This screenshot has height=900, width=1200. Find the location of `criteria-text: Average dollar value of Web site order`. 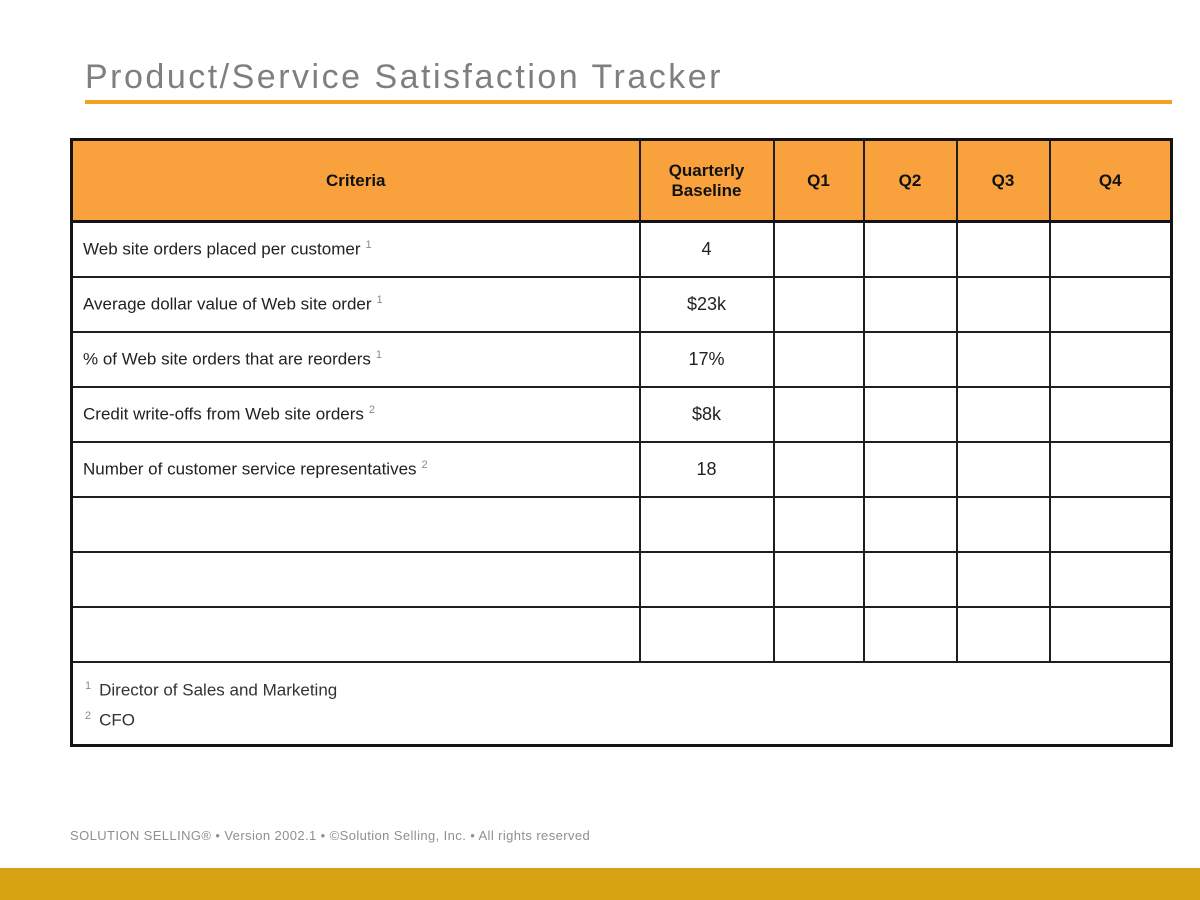

criteria-text: Average dollar value of Web site order is located at coordinates (227, 304).